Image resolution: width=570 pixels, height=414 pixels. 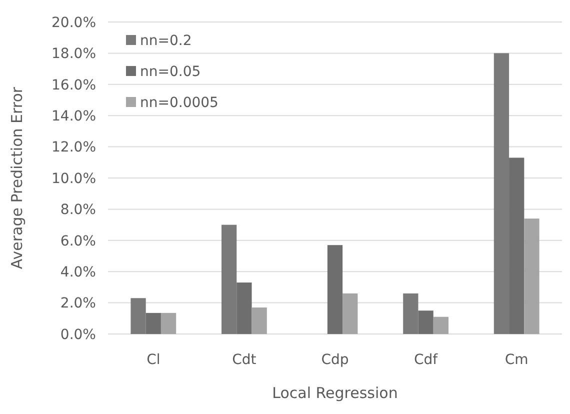 I want to click on y-tick-label: 10.0%, so click(x=74, y=178).